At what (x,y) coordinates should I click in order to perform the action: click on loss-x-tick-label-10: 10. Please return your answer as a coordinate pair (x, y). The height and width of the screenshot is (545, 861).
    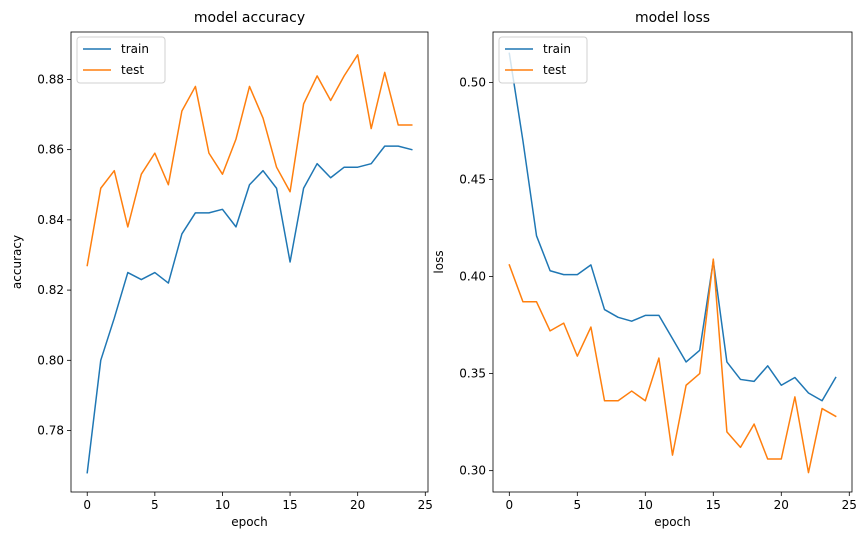
    Looking at the image, I should click on (645, 505).